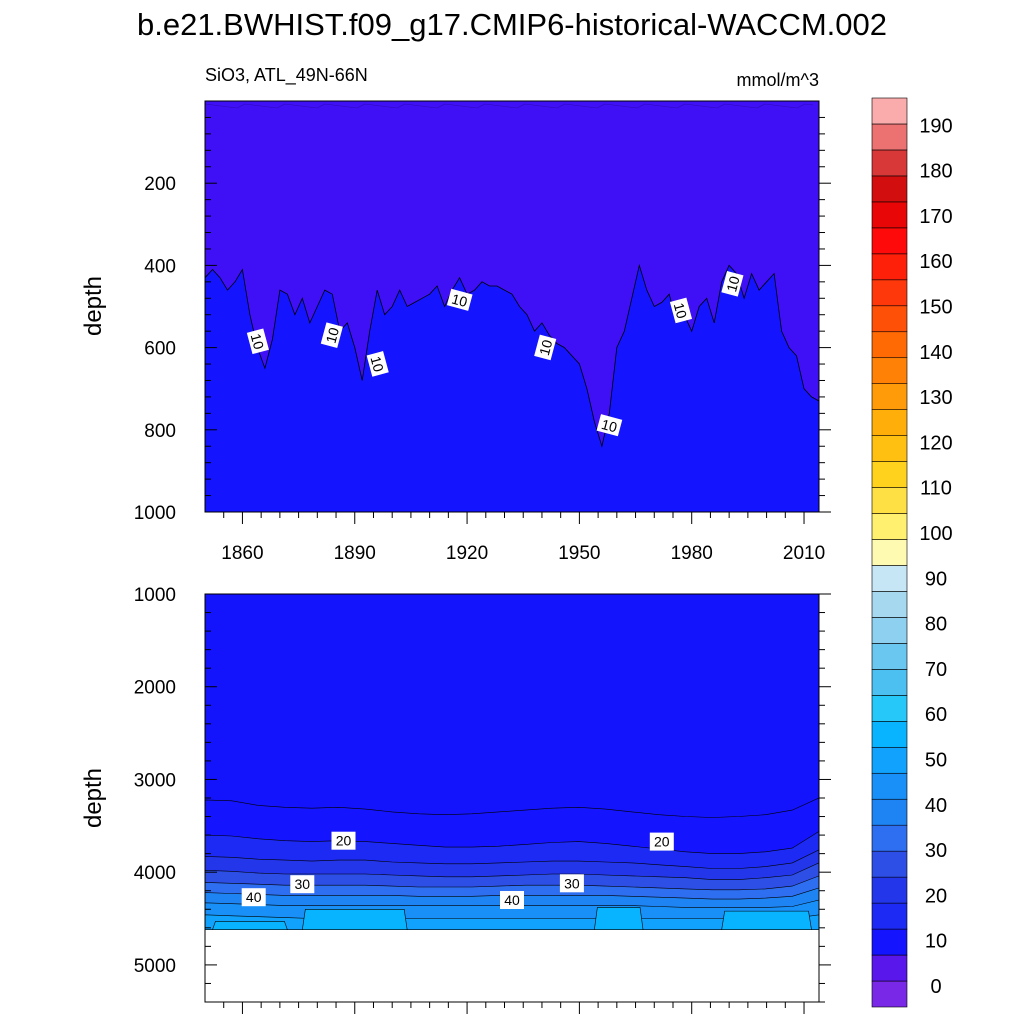  What do you see at coordinates (936, 851) in the screenshot?
I see `colorbar-tick-label: 30` at bounding box center [936, 851].